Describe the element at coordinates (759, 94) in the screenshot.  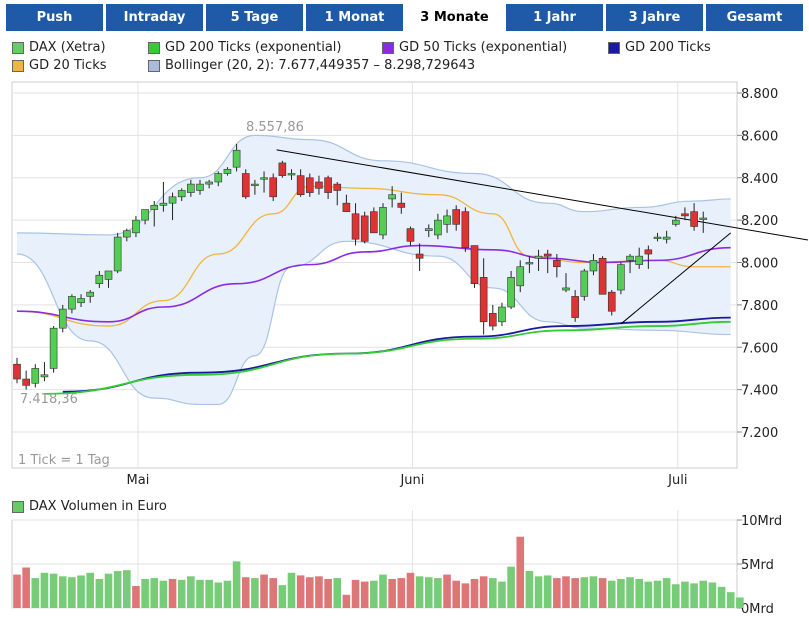
I see `y-tick-label: 8.800` at that location.